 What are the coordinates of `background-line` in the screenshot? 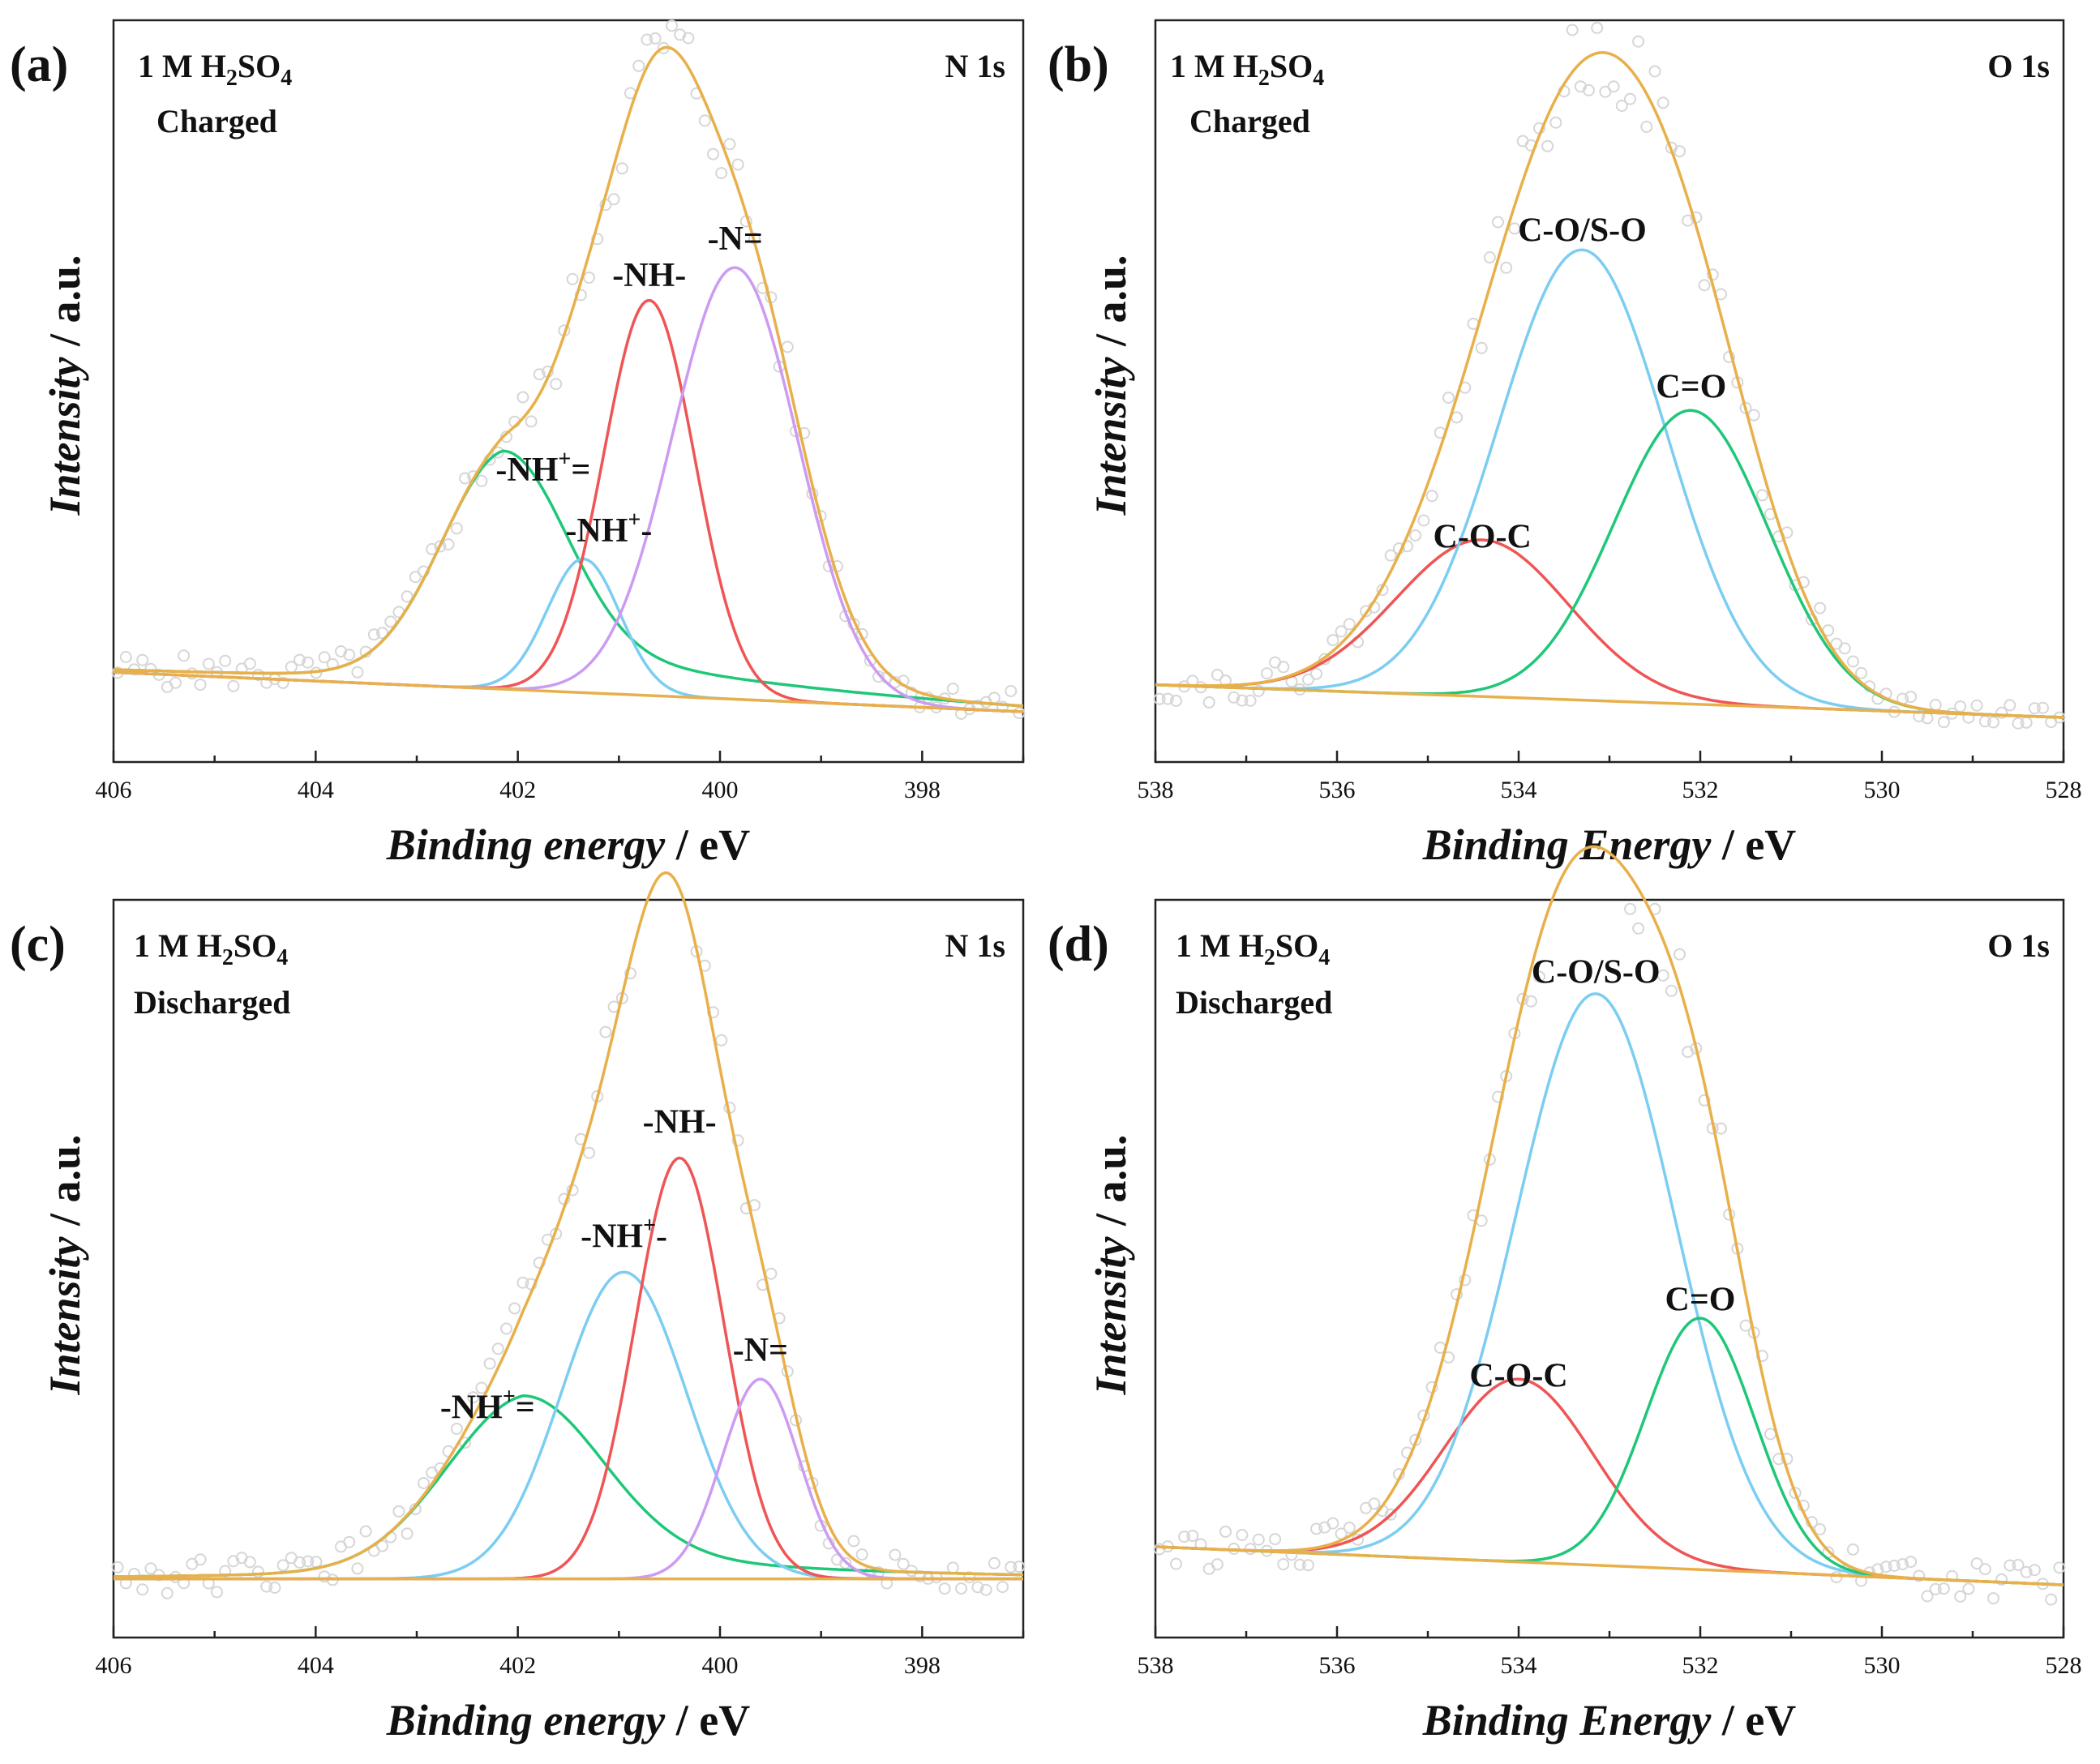 It's located at (568, 691).